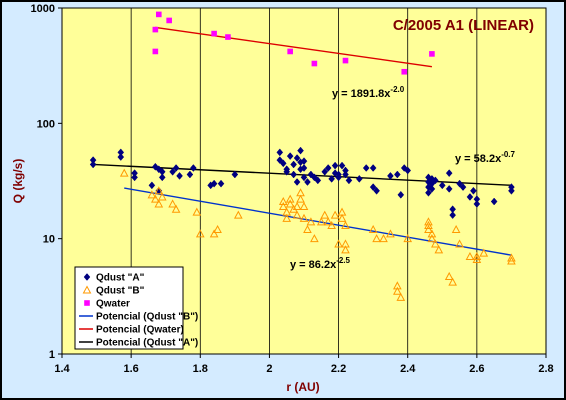 Image resolution: width=566 pixels, height=400 pixels. What do you see at coordinates (147, 317) in the screenshot?
I see `legend-label: Potencial (Qdust "B")` at bounding box center [147, 317].